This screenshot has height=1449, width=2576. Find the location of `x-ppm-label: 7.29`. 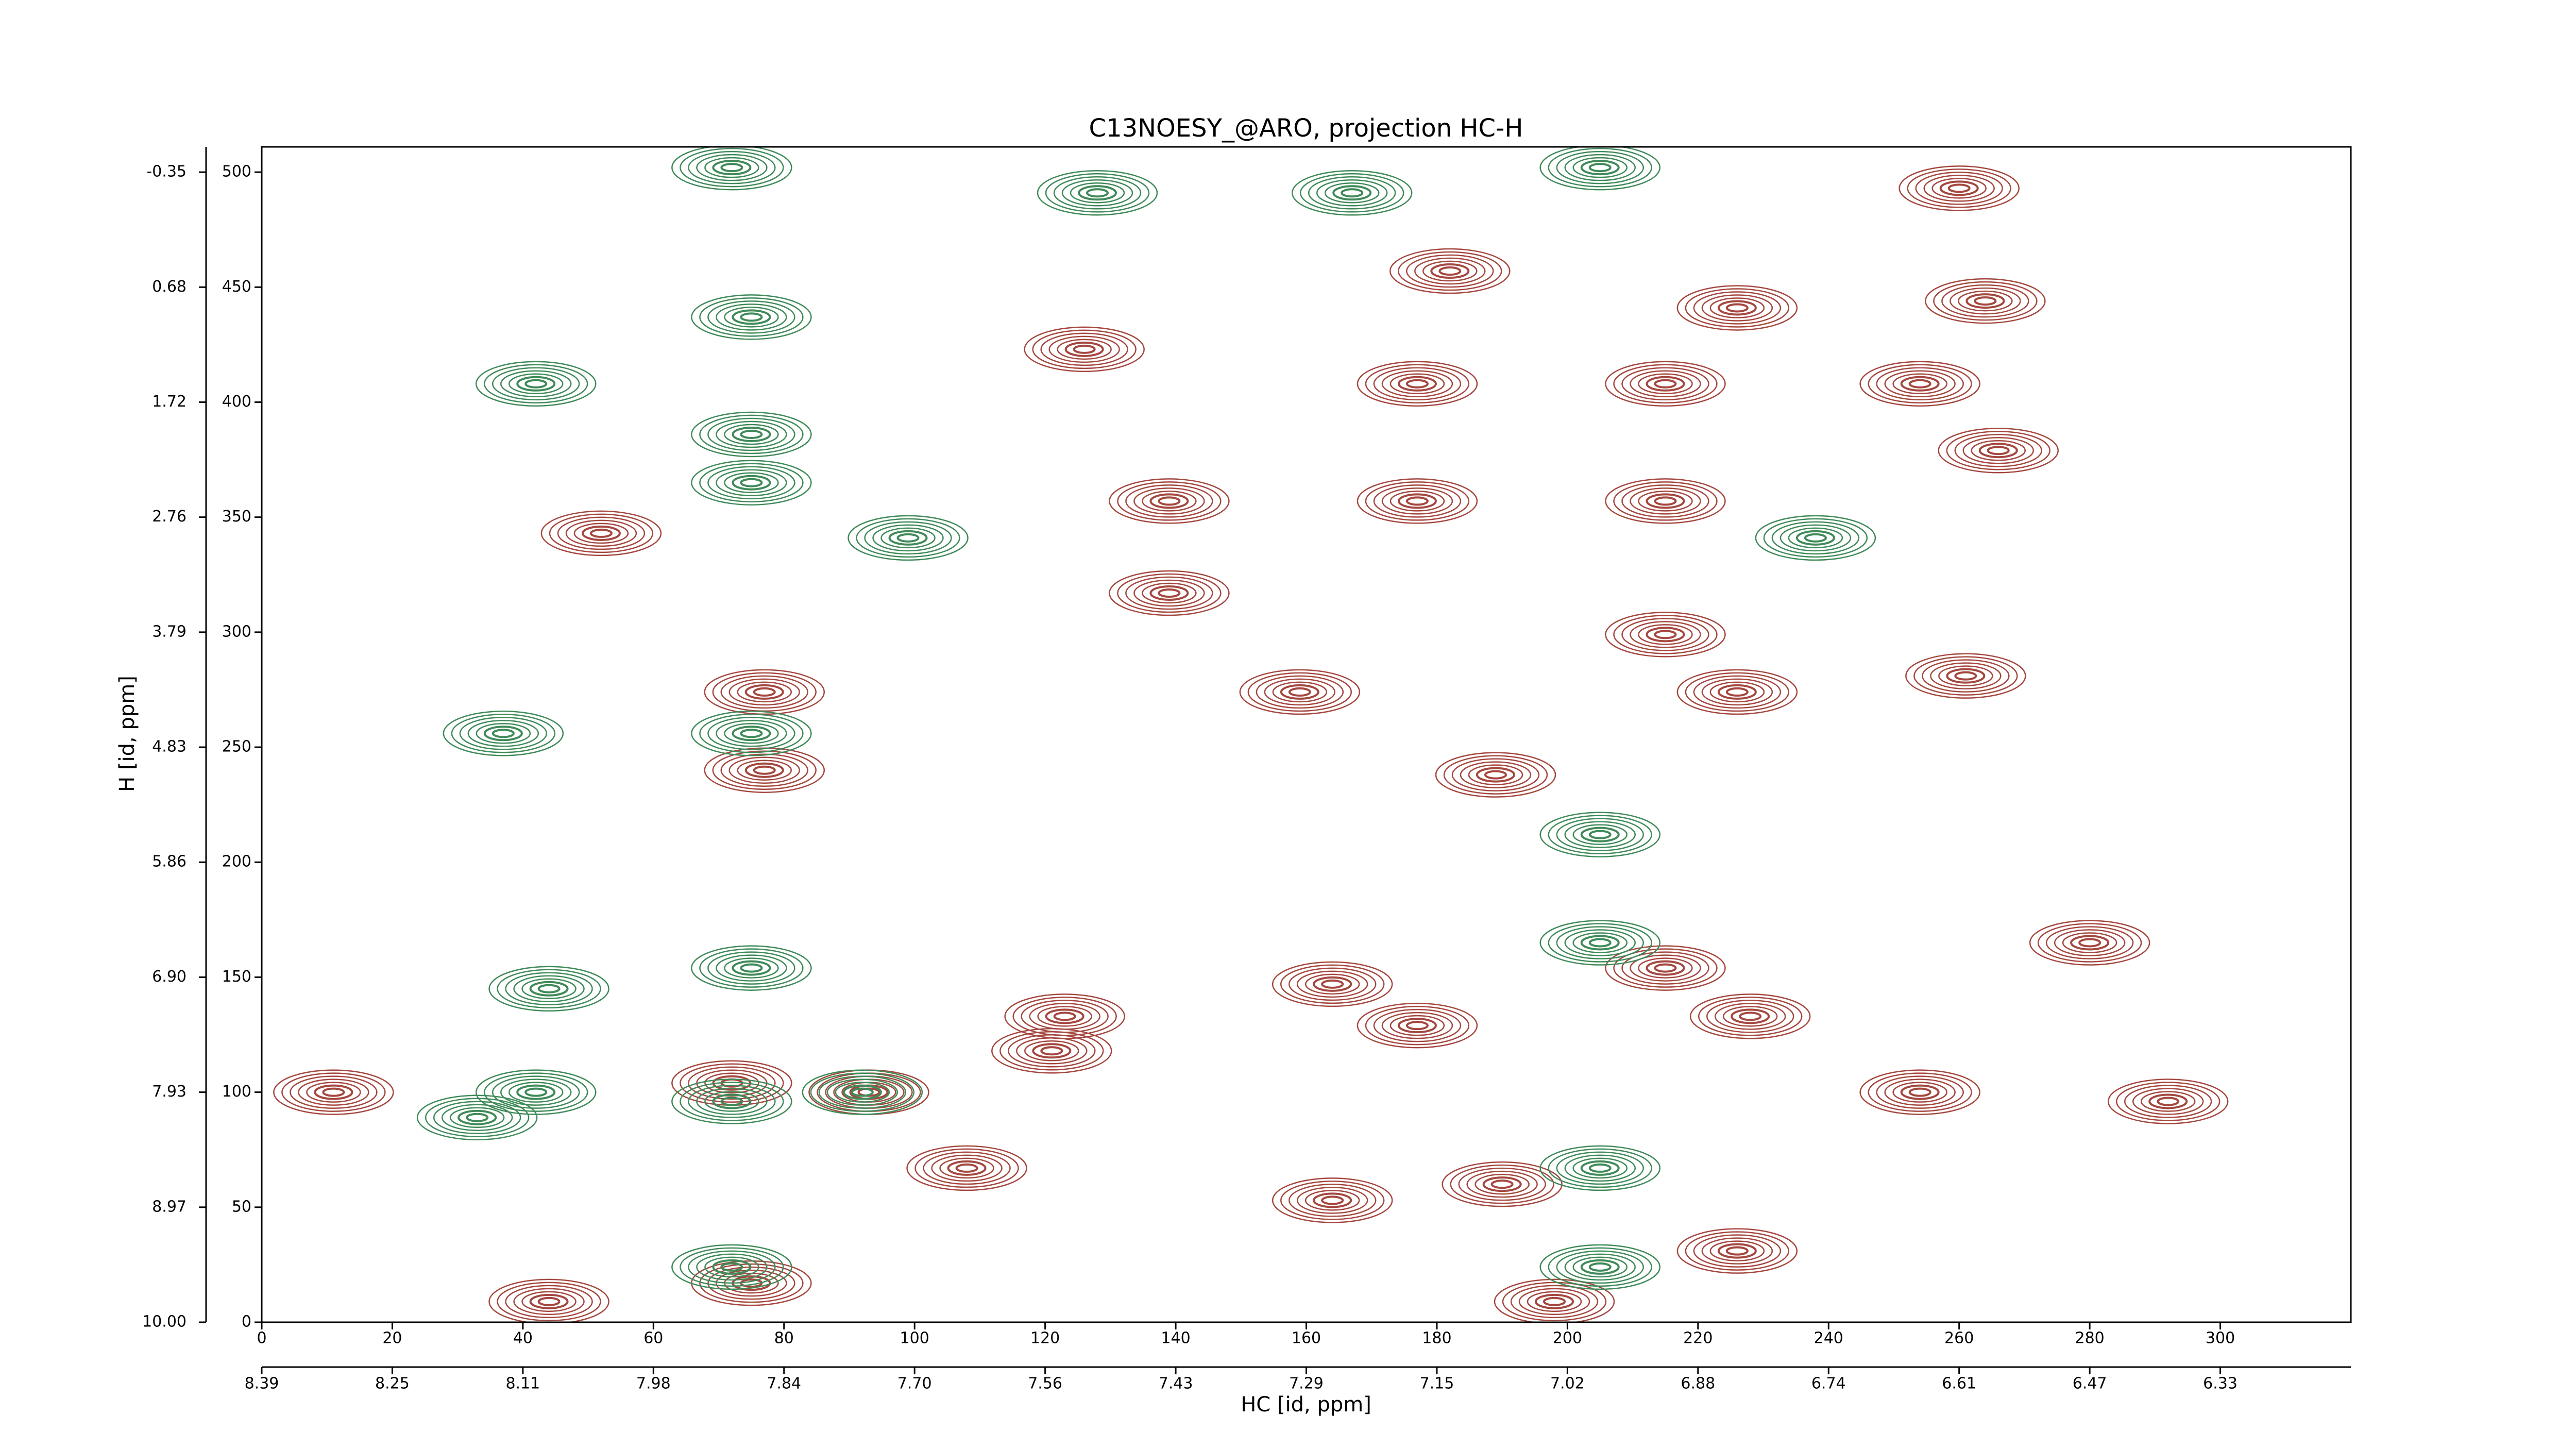

x-ppm-label: 7.29 is located at coordinates (1306, 1384).